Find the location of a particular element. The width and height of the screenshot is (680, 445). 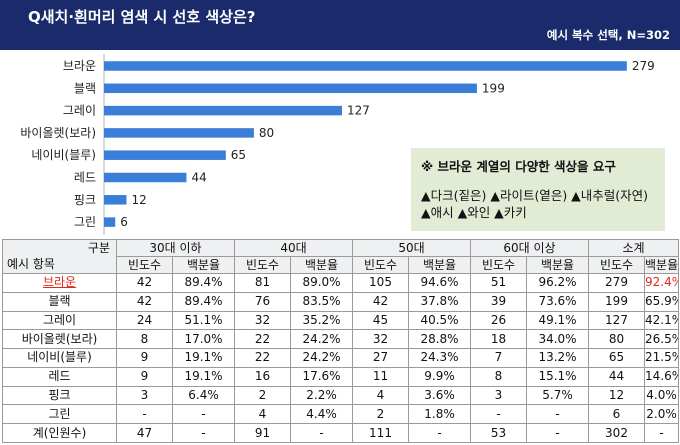

table-cell: 105 is located at coordinates (380, 283).